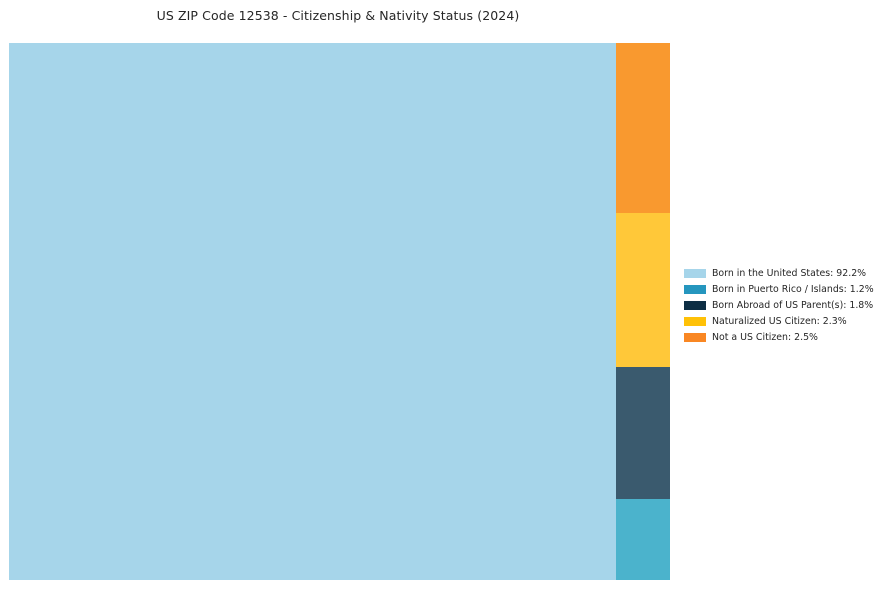  I want to click on legend-item-label: Not a US Citizen: 2.5%, so click(765, 337).